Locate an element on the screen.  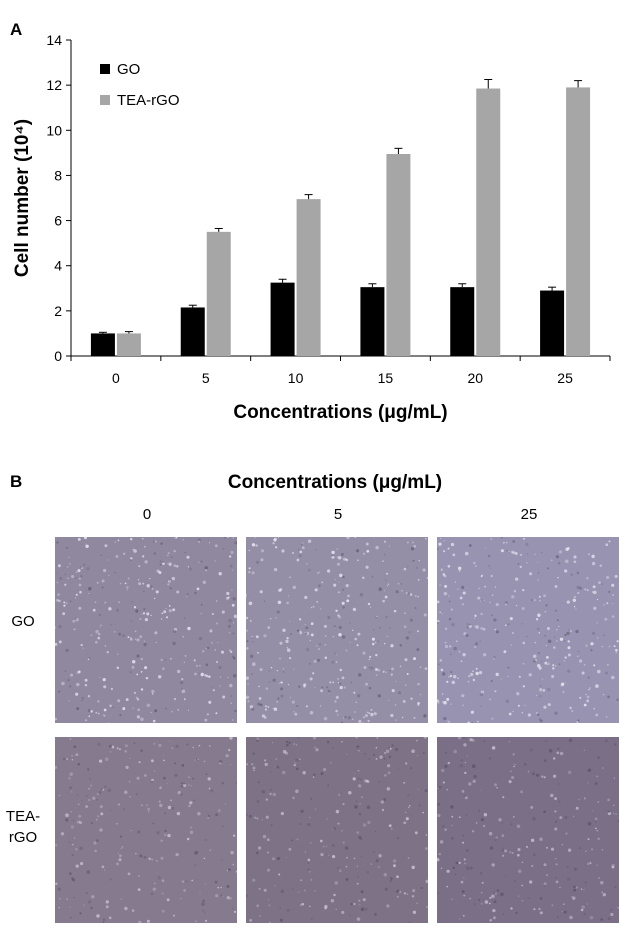
panel-b-label: B is located at coordinates (16, 481).